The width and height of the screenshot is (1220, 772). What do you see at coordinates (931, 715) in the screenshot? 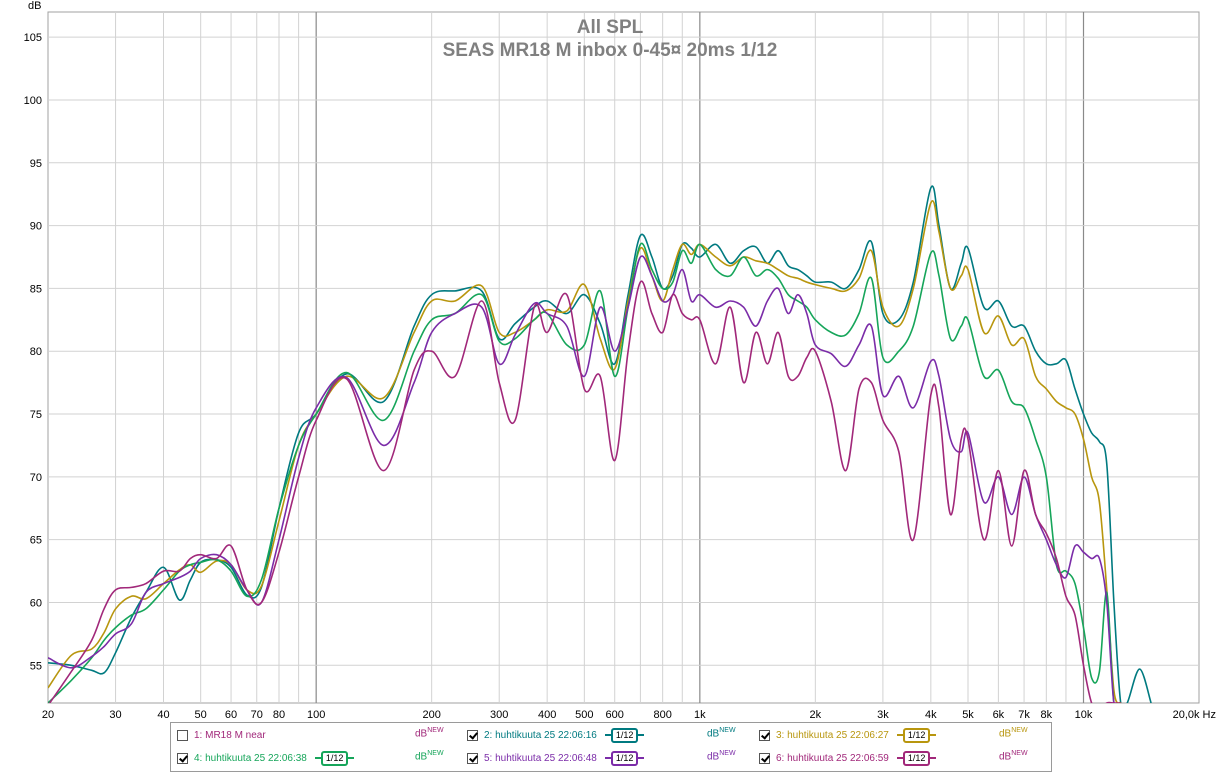
I see `x-tick-label: 4k` at bounding box center [931, 715].